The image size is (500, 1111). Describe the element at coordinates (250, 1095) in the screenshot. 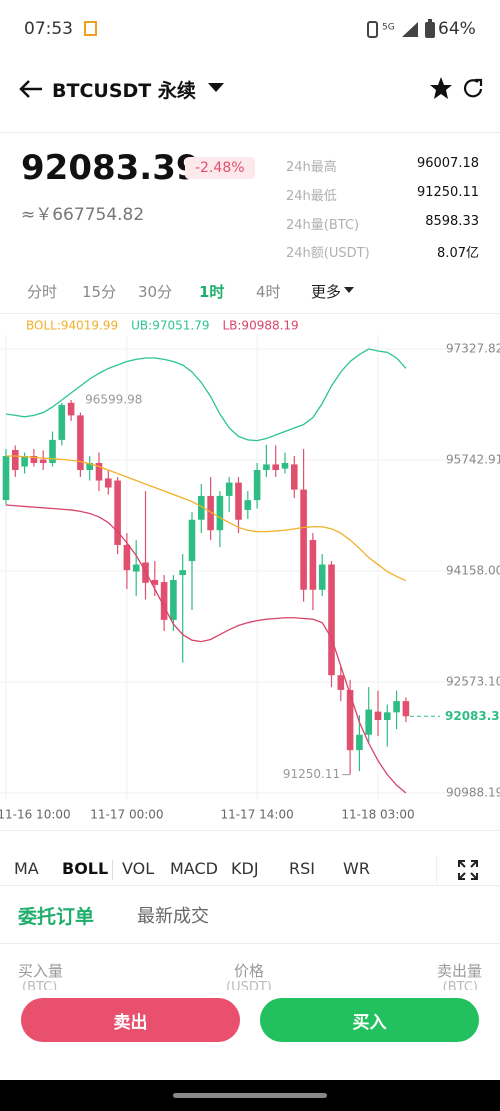

I see `home-handle` at that location.